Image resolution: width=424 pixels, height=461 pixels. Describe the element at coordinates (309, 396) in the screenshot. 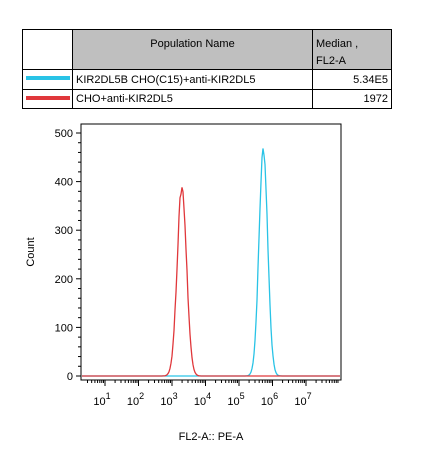

I see `x-tick-exponent: 7` at that location.